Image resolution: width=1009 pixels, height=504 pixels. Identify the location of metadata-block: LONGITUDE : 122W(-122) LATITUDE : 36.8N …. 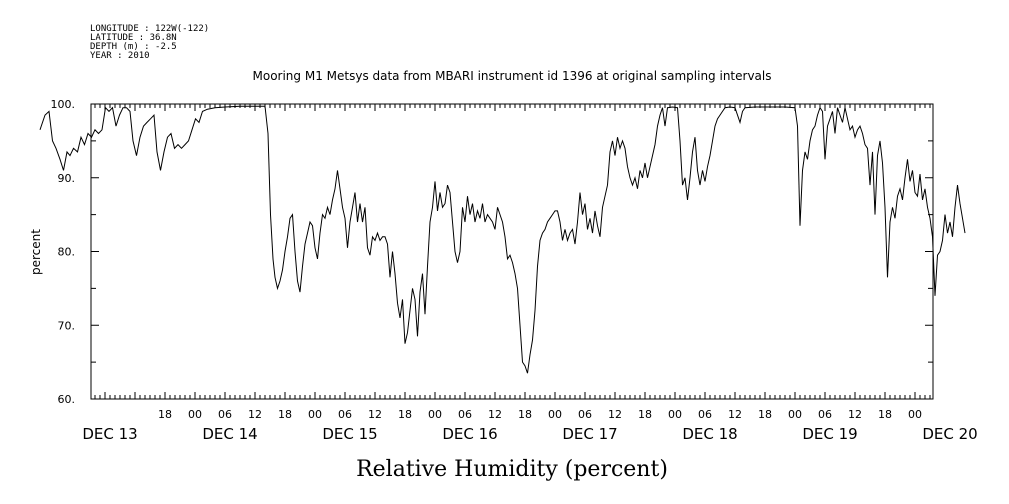
(149, 42).